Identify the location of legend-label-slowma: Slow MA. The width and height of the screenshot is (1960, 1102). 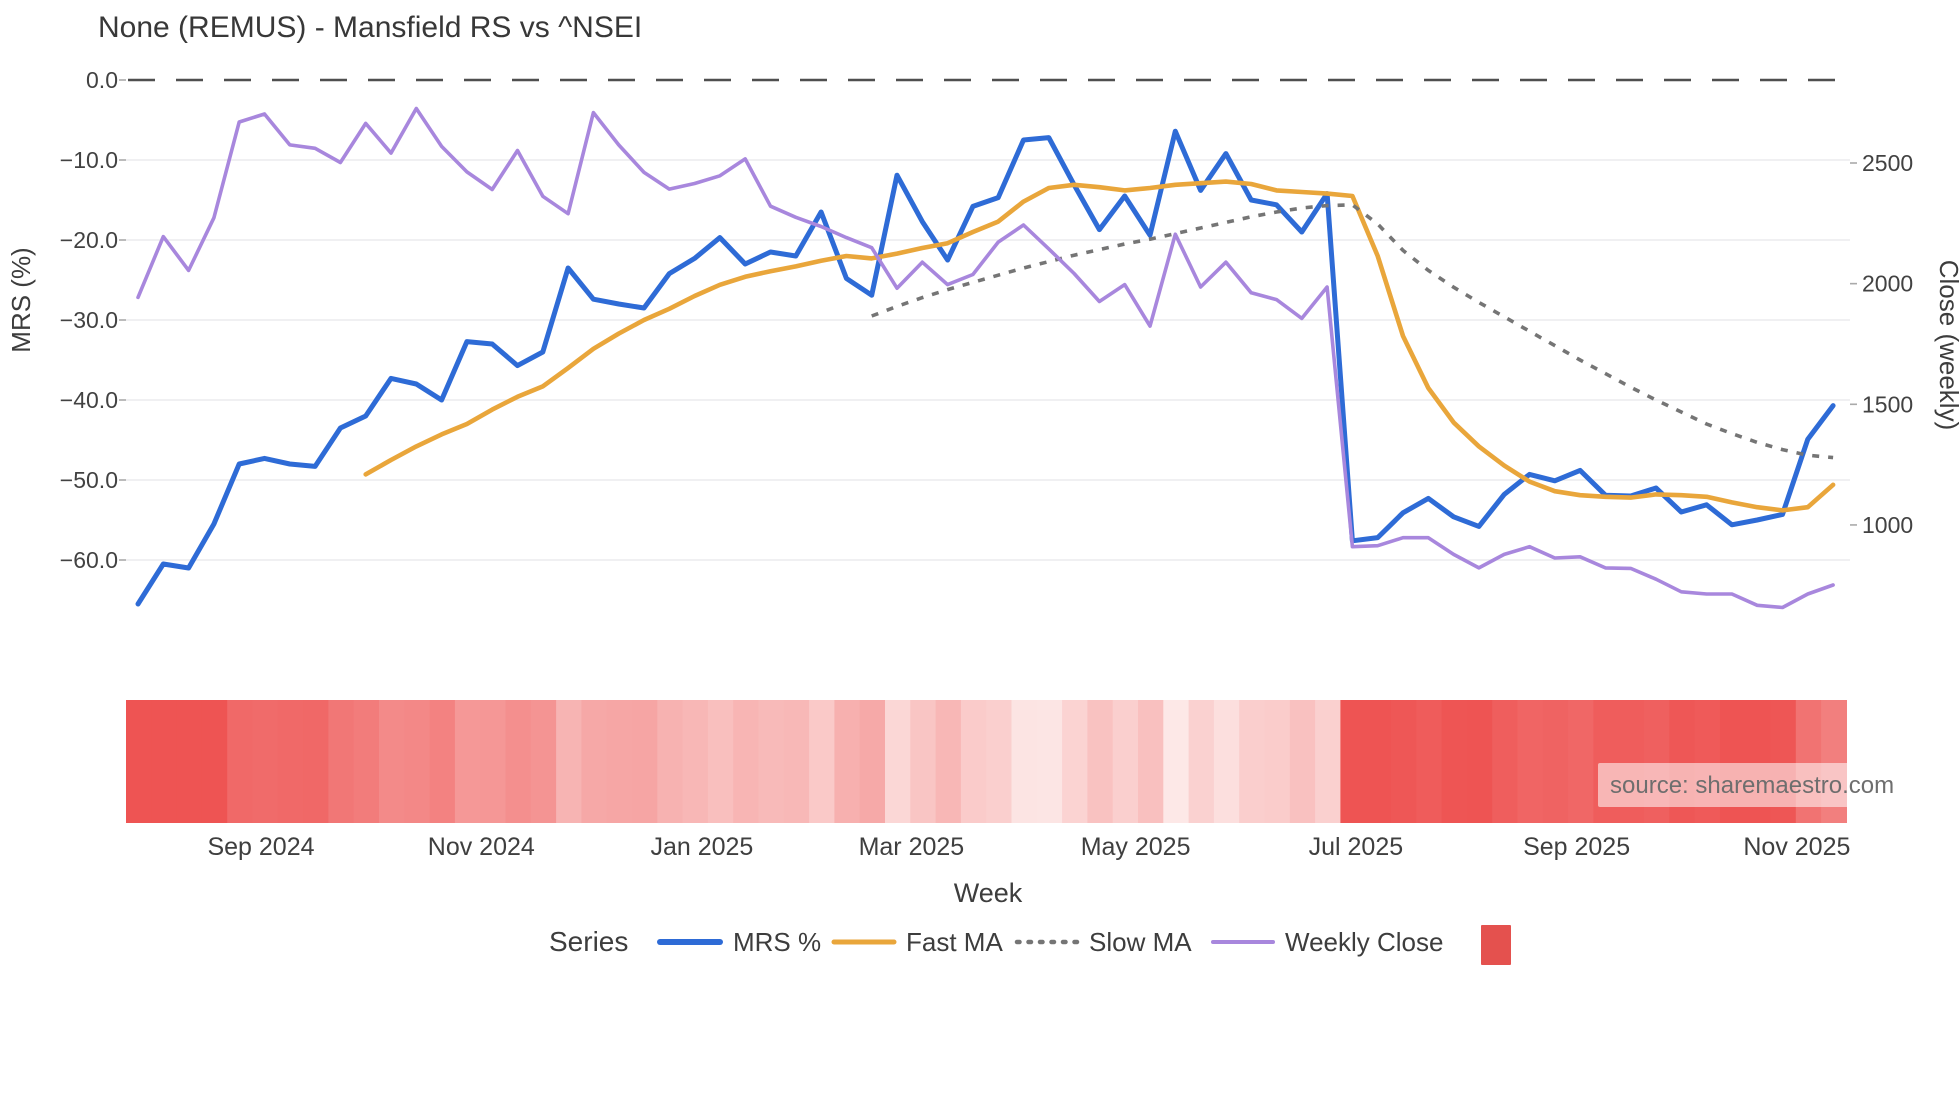
(1140, 942).